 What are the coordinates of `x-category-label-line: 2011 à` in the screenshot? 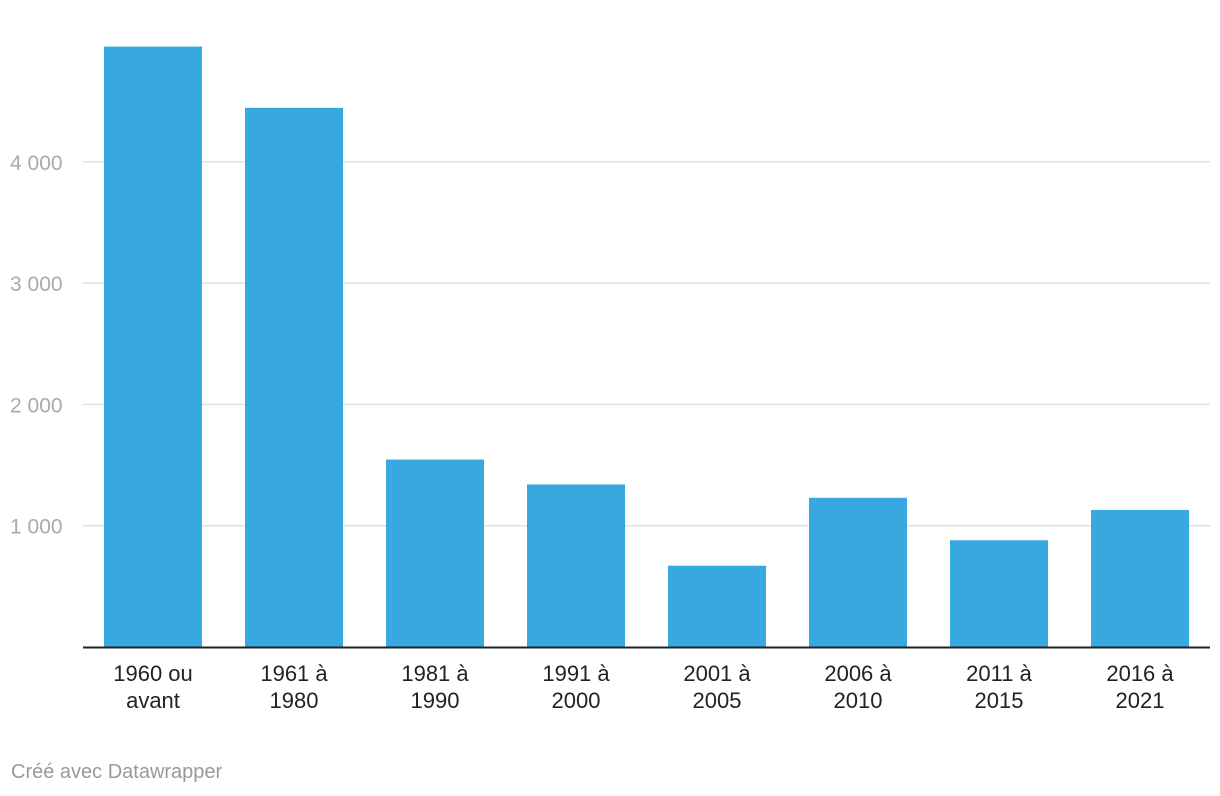 It's located at (999, 673).